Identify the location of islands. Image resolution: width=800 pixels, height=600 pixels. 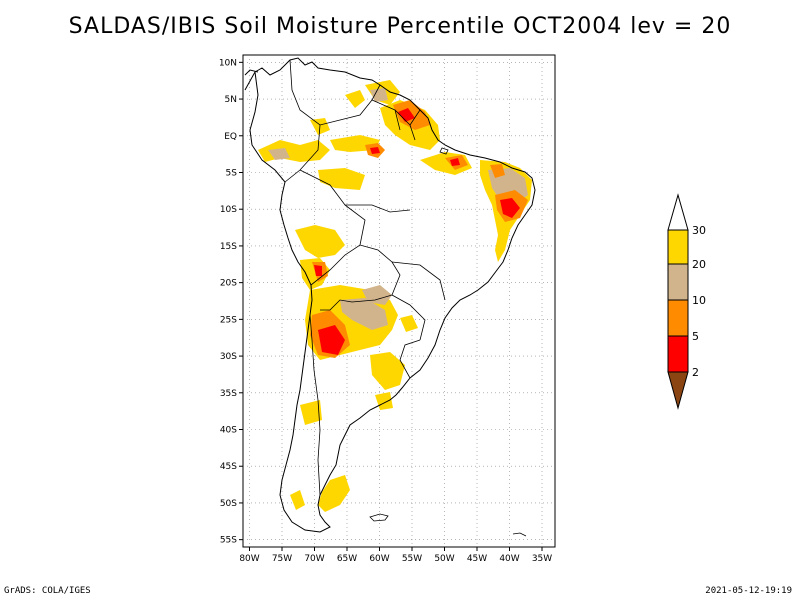
(448, 342).